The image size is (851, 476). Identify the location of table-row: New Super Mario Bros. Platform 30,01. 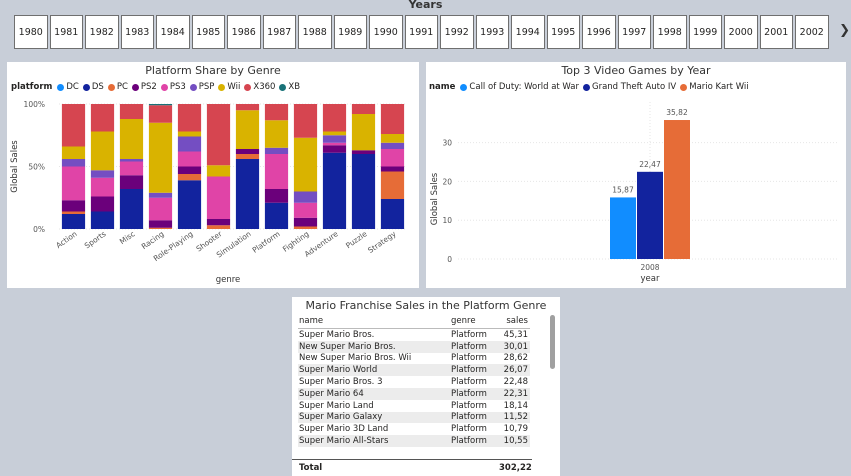
(414, 346).